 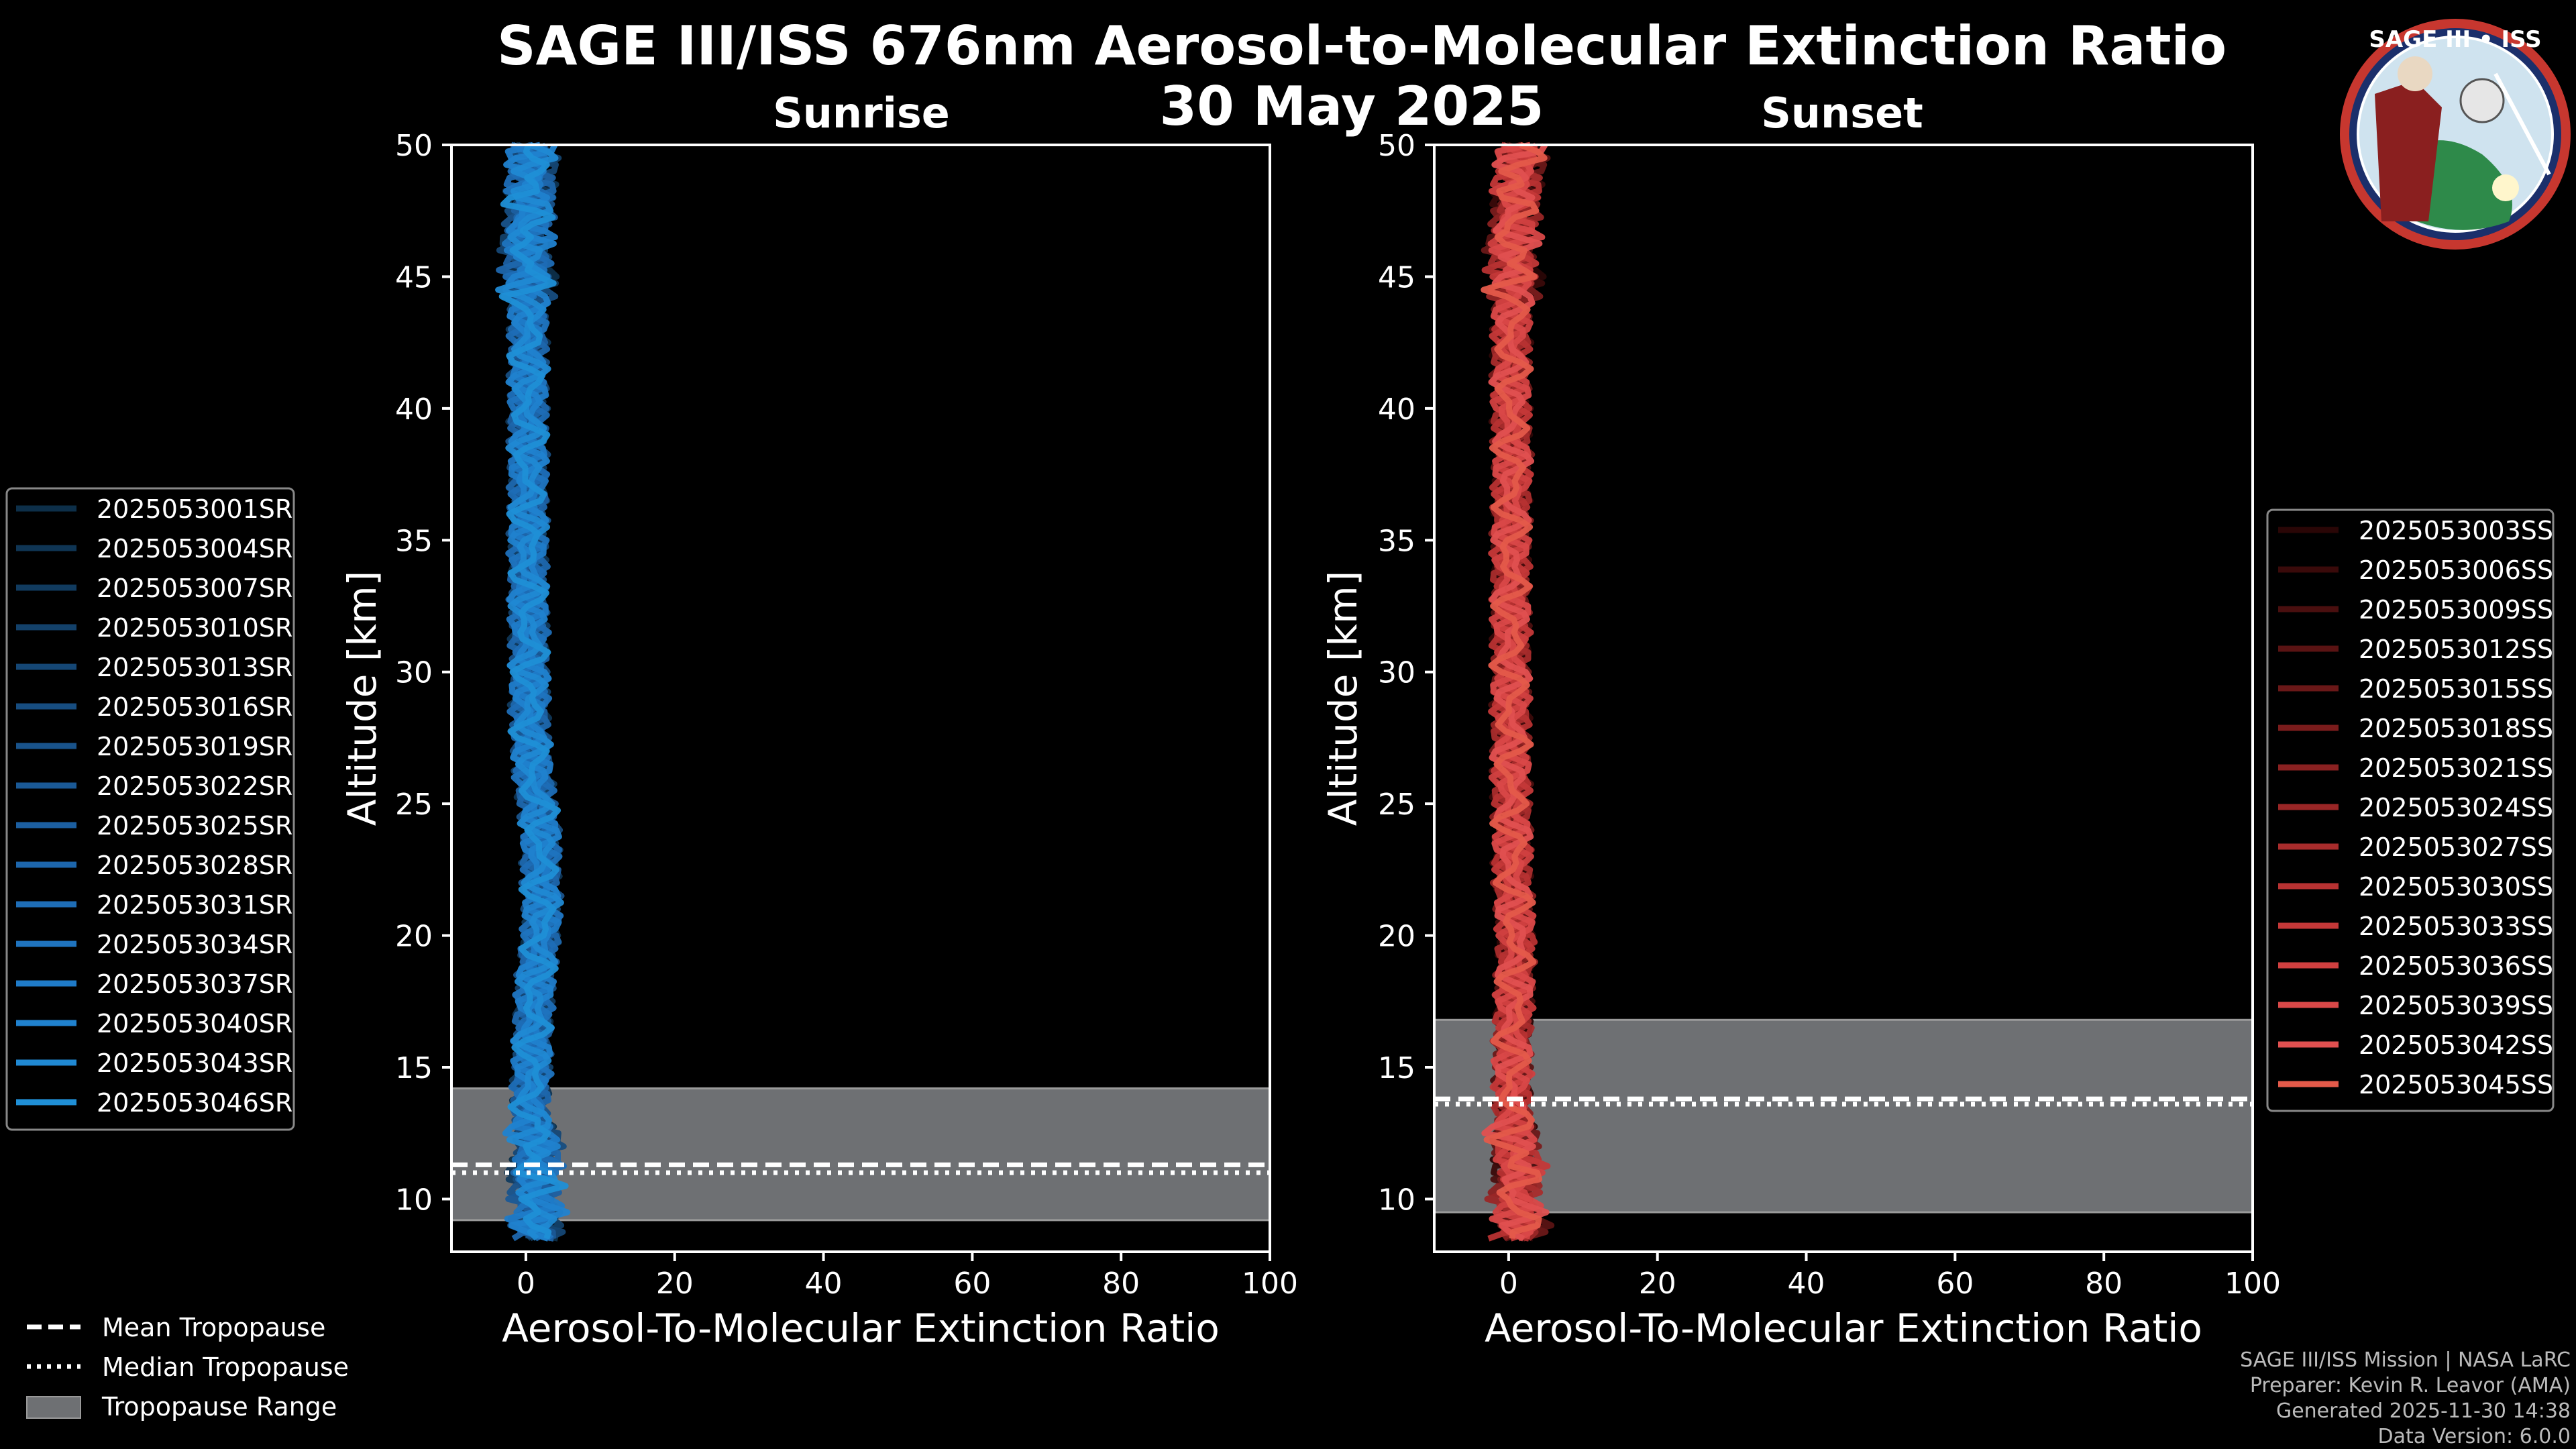 I want to click on legend-entry-label: 2025053007SR, so click(x=194, y=588).